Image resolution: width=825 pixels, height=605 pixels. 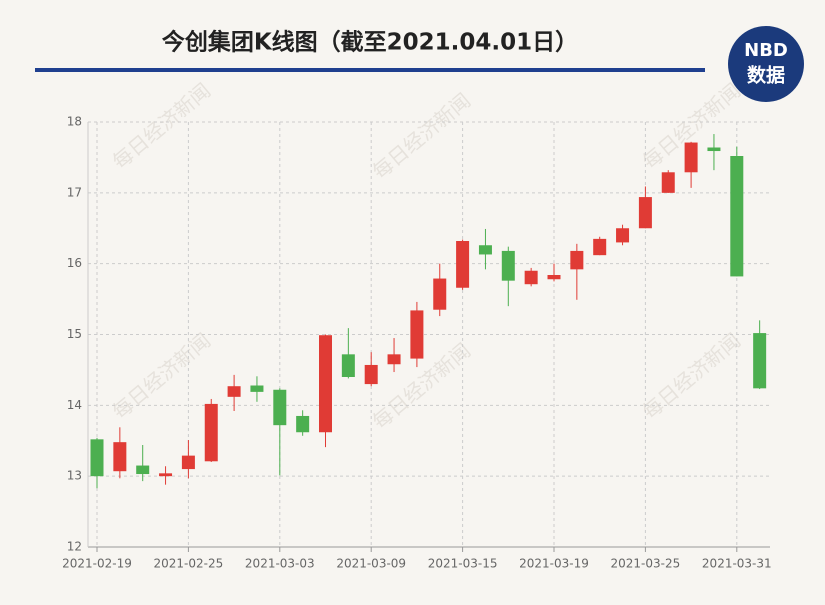 What do you see at coordinates (74, 122) in the screenshot?
I see `y-tick-label: 18` at bounding box center [74, 122].